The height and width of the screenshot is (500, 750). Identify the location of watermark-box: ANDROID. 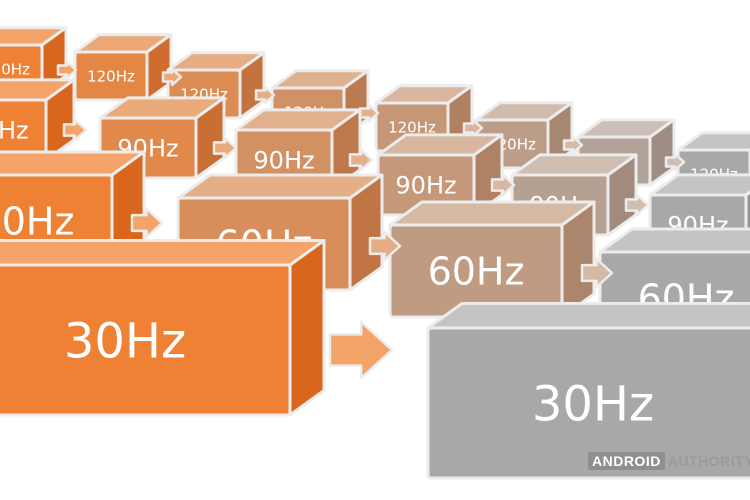
(626, 461).